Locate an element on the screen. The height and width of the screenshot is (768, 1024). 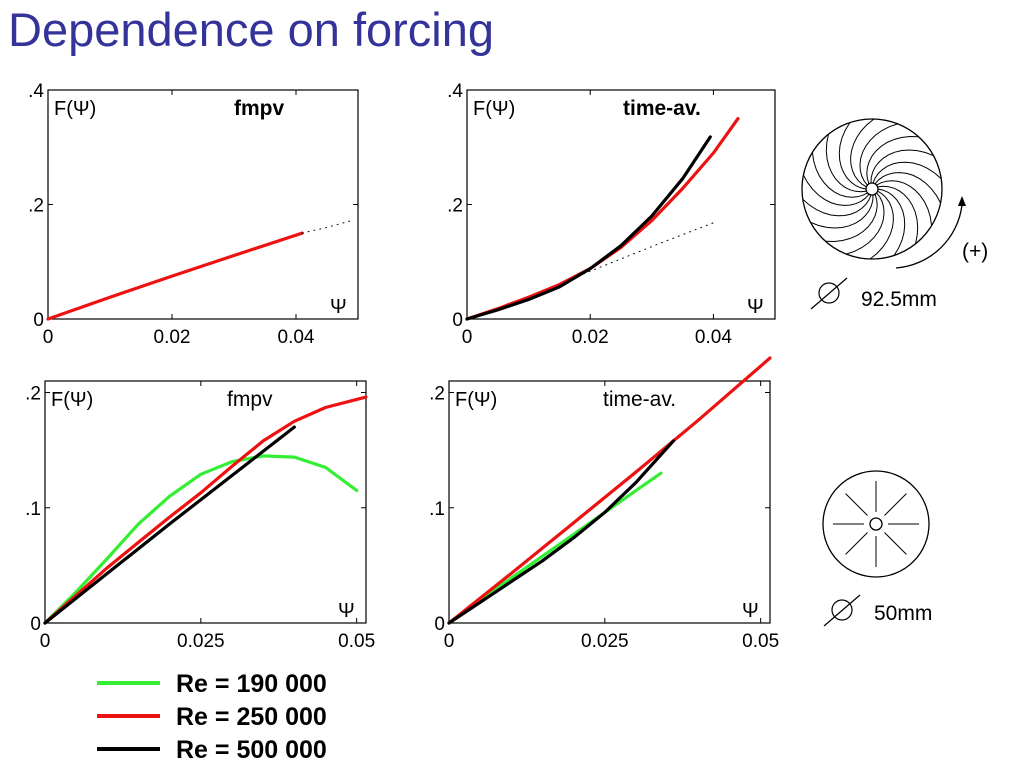
legend-label: Re = 190 000 is located at coordinates (251, 684).